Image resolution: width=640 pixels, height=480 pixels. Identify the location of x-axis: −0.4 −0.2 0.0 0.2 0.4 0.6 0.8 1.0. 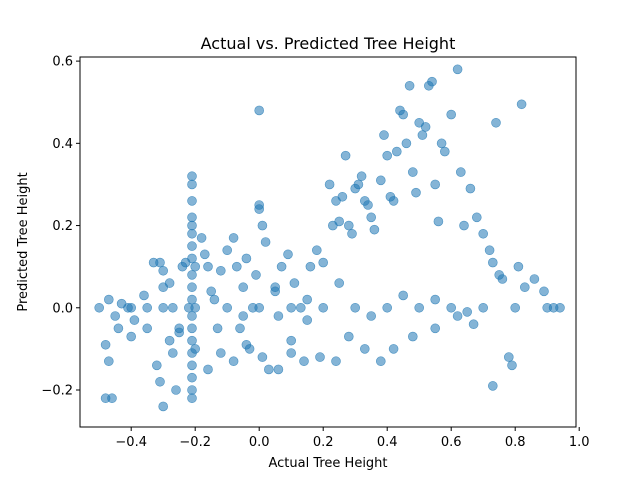
(352, 438).